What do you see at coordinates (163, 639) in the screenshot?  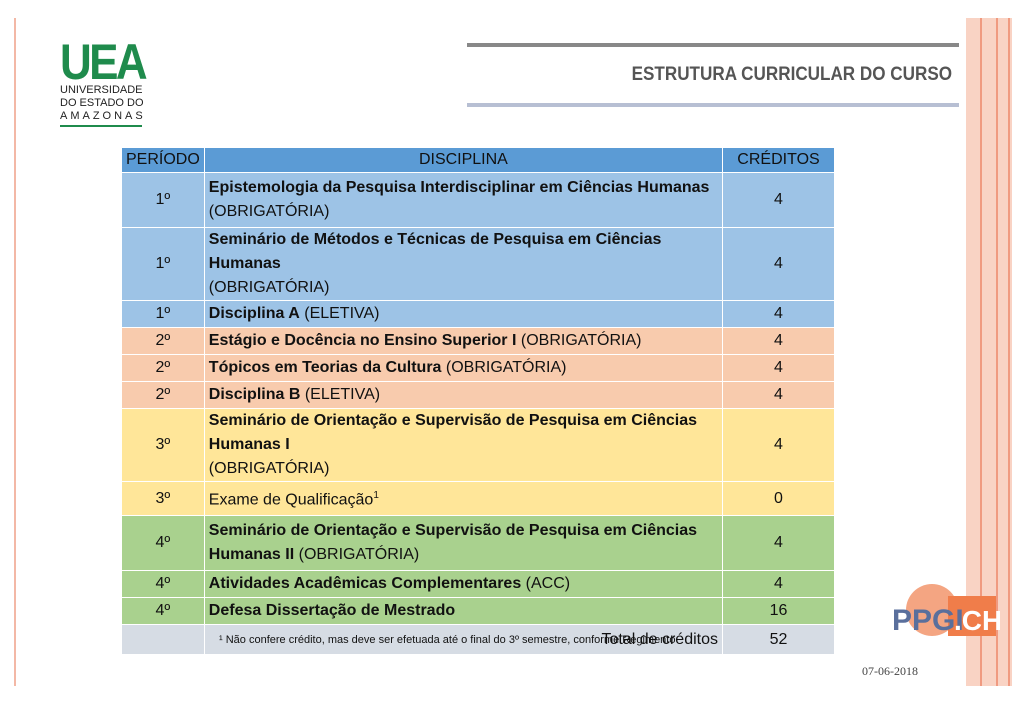 I see `total-empty-cell` at bounding box center [163, 639].